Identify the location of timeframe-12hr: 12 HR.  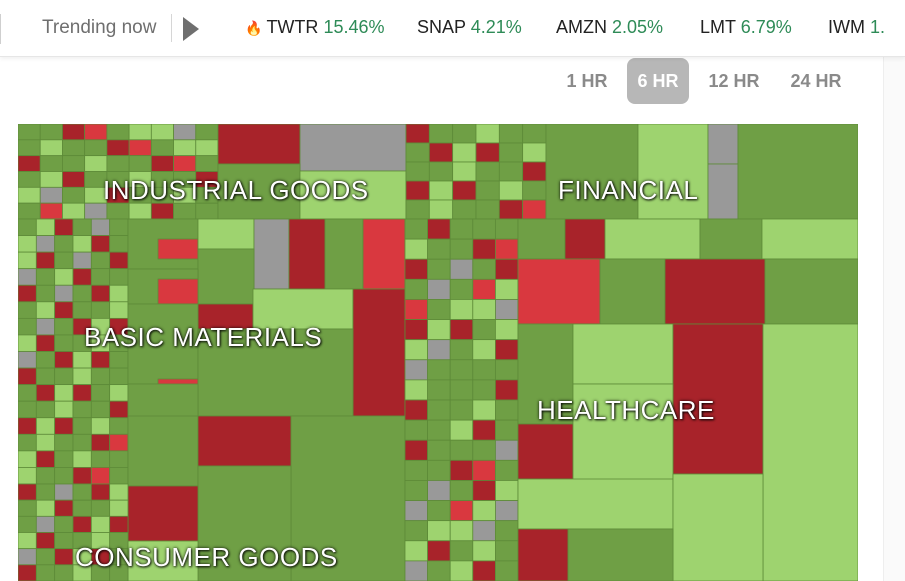
(734, 81).